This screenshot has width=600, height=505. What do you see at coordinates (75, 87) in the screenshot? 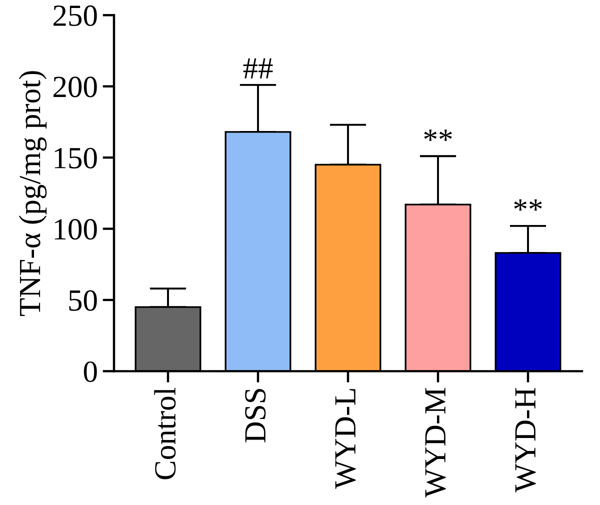
I see `y-tick-label: 200` at bounding box center [75, 87].